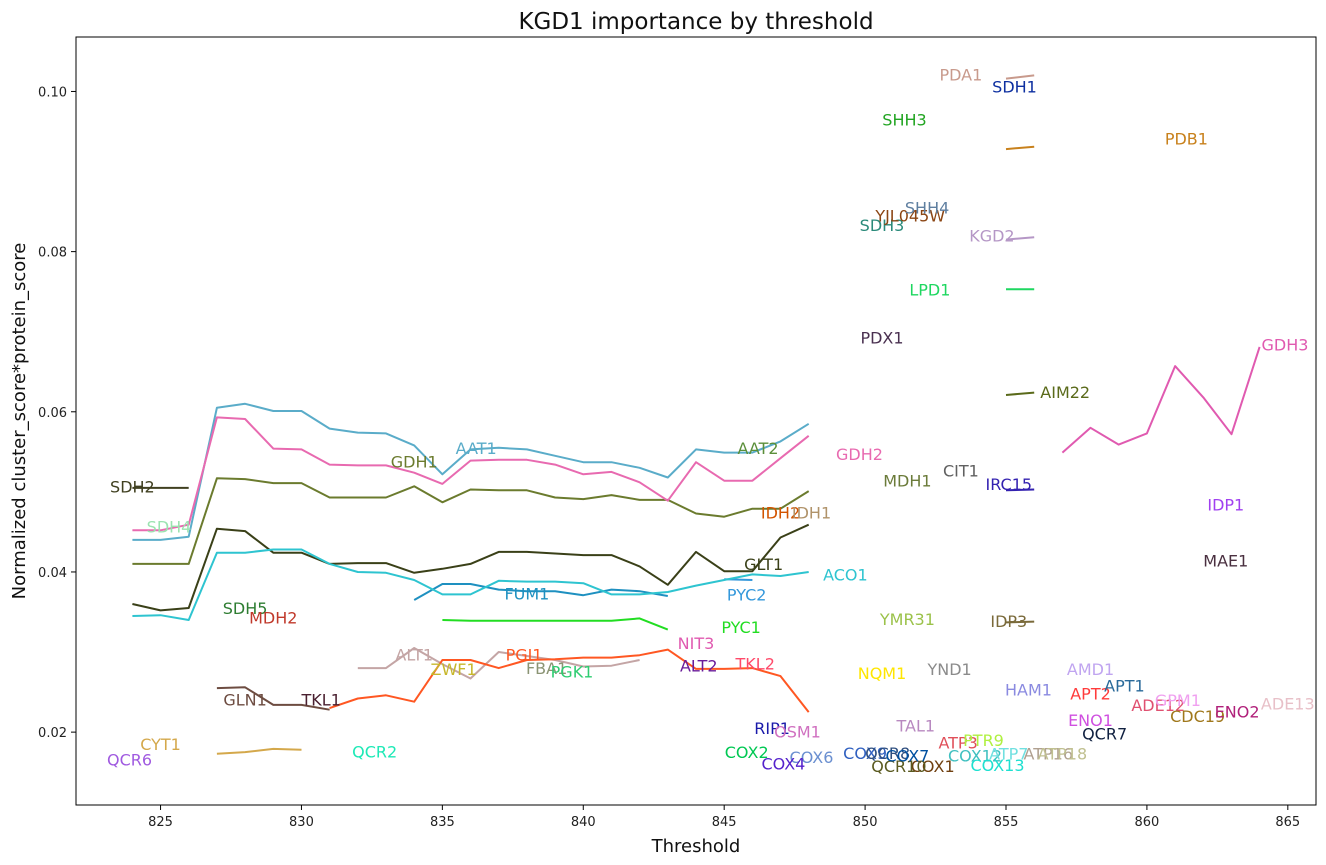 The width and height of the screenshot is (1326, 865). What do you see at coordinates (797, 731) in the screenshot?
I see `series-label-osm1: OSM1` at bounding box center [797, 731].